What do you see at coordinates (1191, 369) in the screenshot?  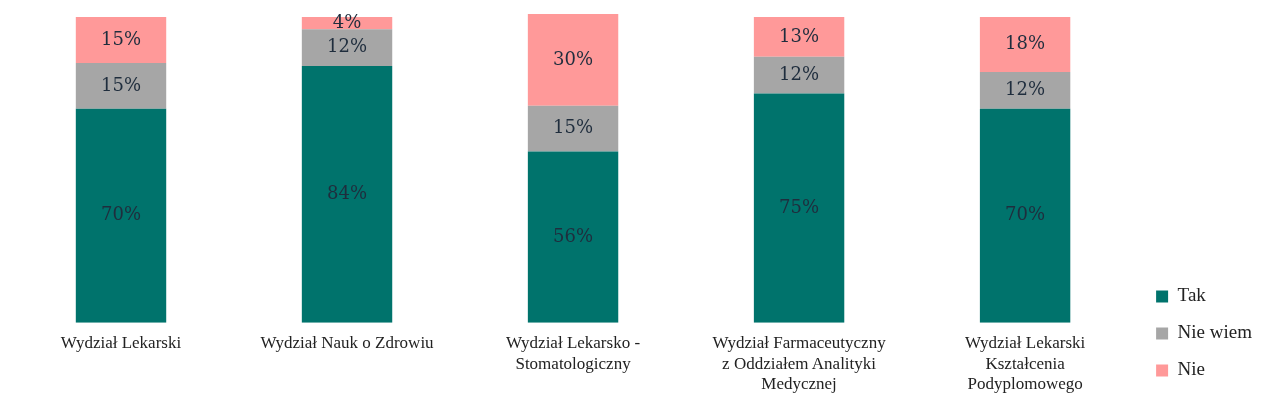 I see `legend-label: Nie` at bounding box center [1191, 369].